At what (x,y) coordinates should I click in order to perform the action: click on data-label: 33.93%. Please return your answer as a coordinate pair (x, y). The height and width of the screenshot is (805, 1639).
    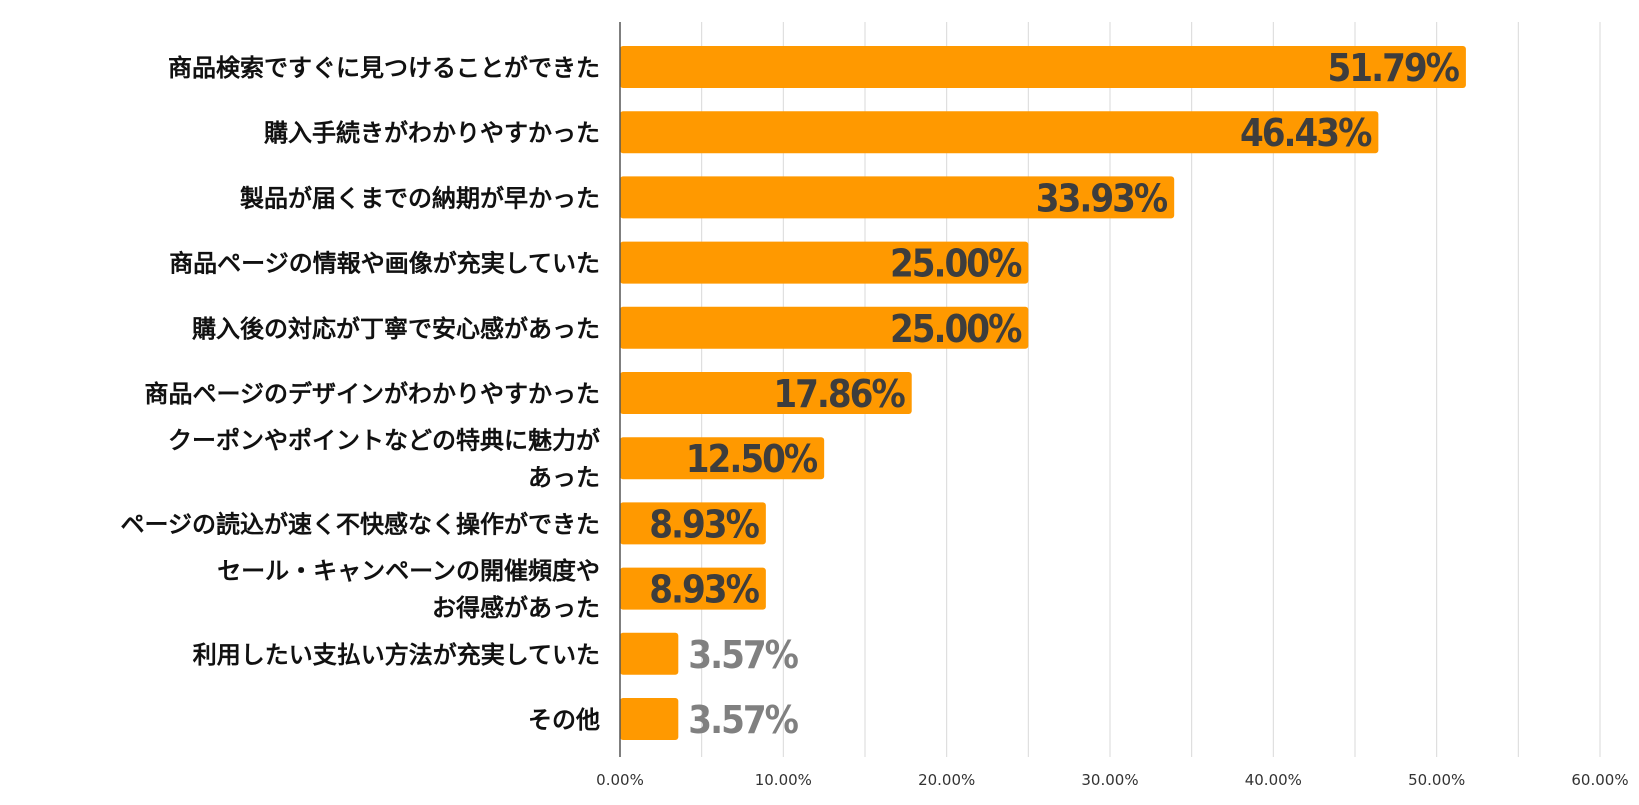
    Looking at the image, I should click on (1102, 198).